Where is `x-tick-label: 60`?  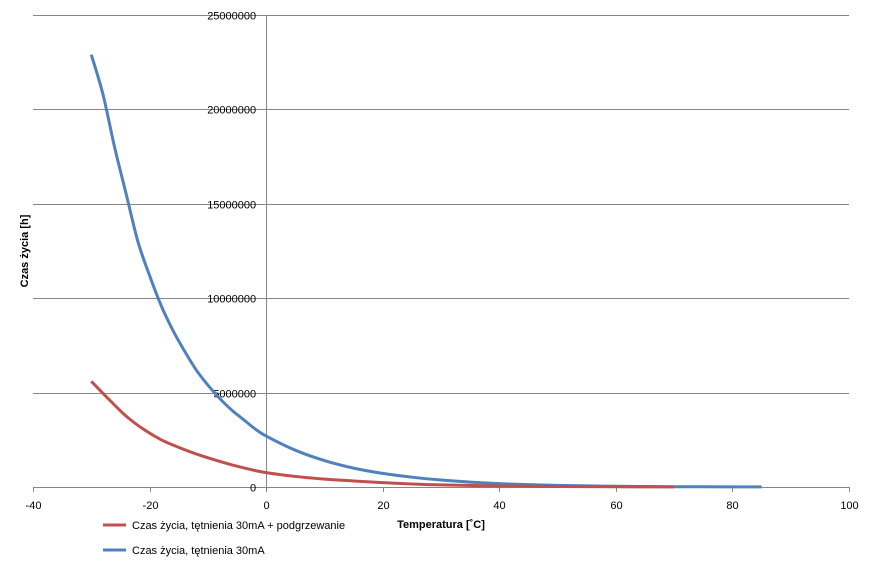
x-tick-label: 60 is located at coordinates (616, 506).